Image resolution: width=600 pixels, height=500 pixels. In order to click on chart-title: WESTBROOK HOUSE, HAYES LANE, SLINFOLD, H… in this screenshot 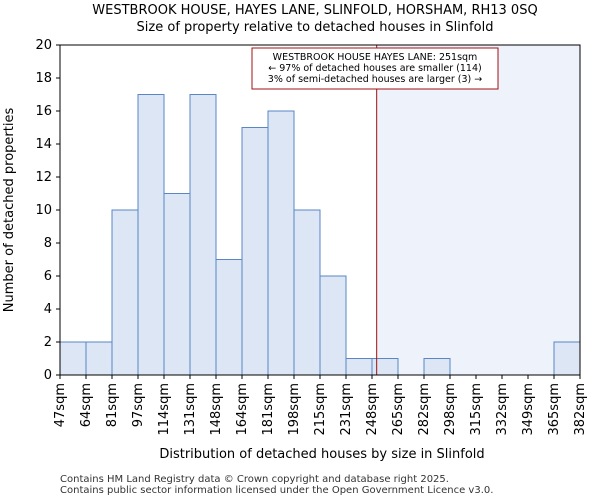, I will do `click(314, 10)`.